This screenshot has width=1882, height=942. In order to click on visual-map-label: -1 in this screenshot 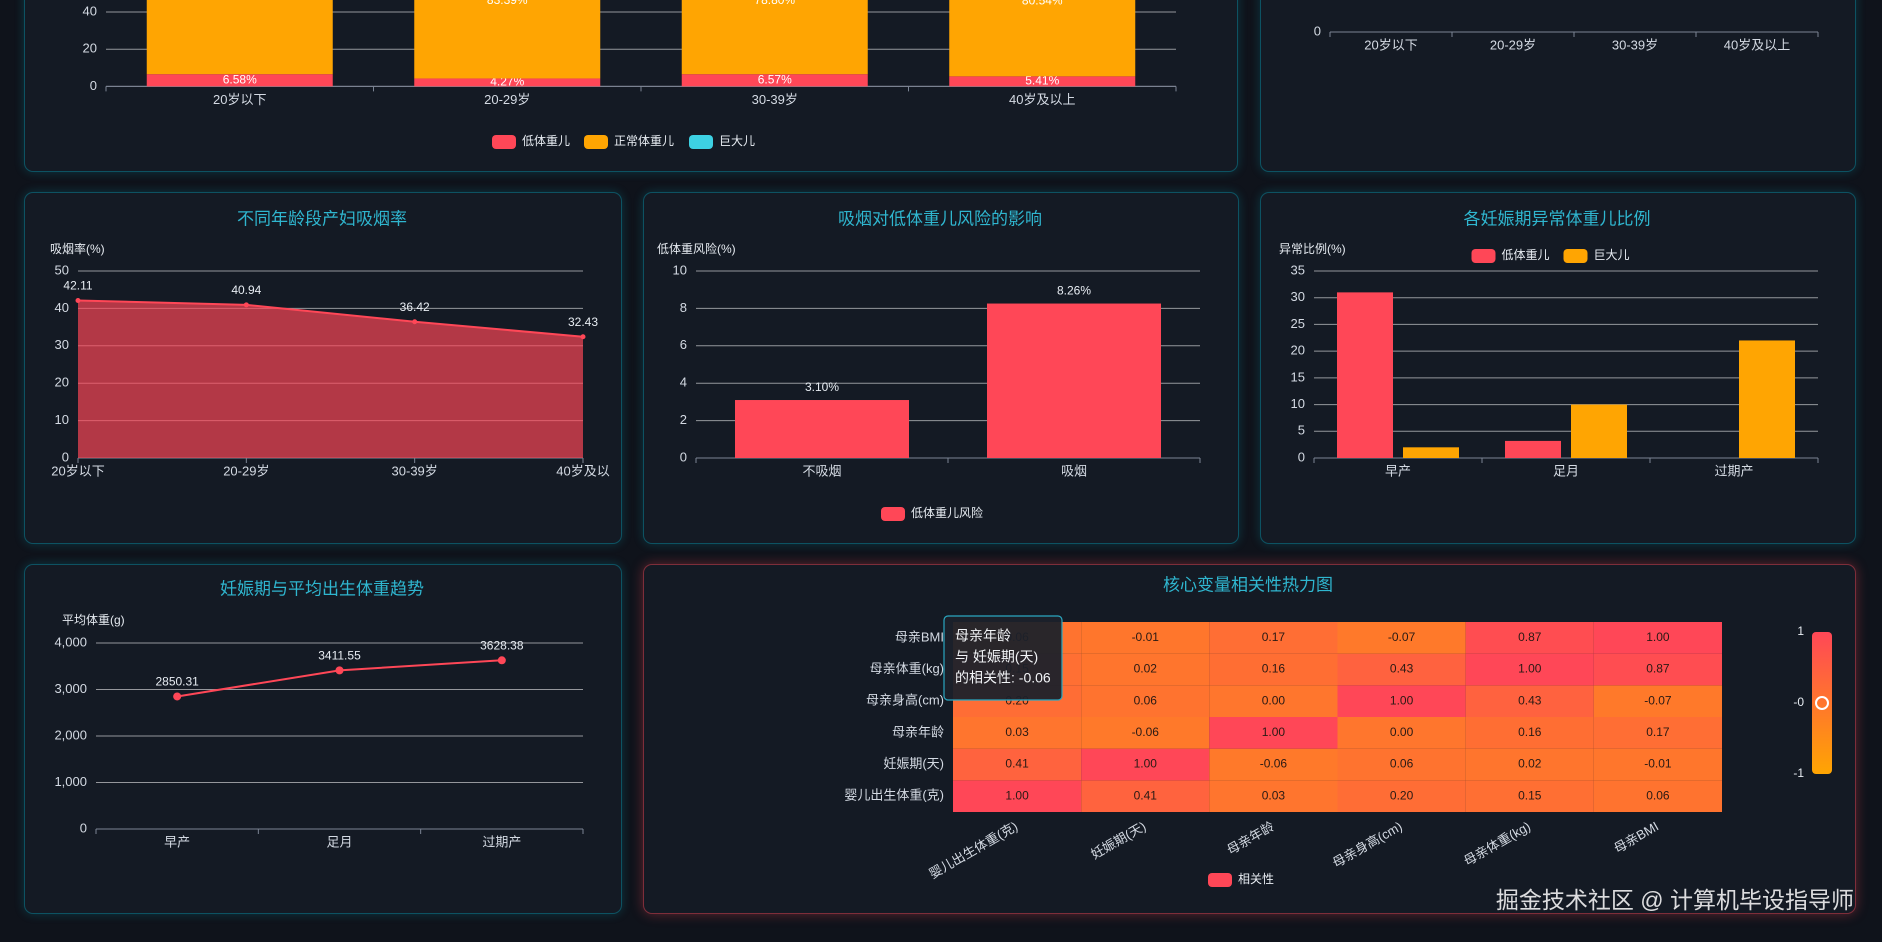, I will do `click(1798, 773)`.